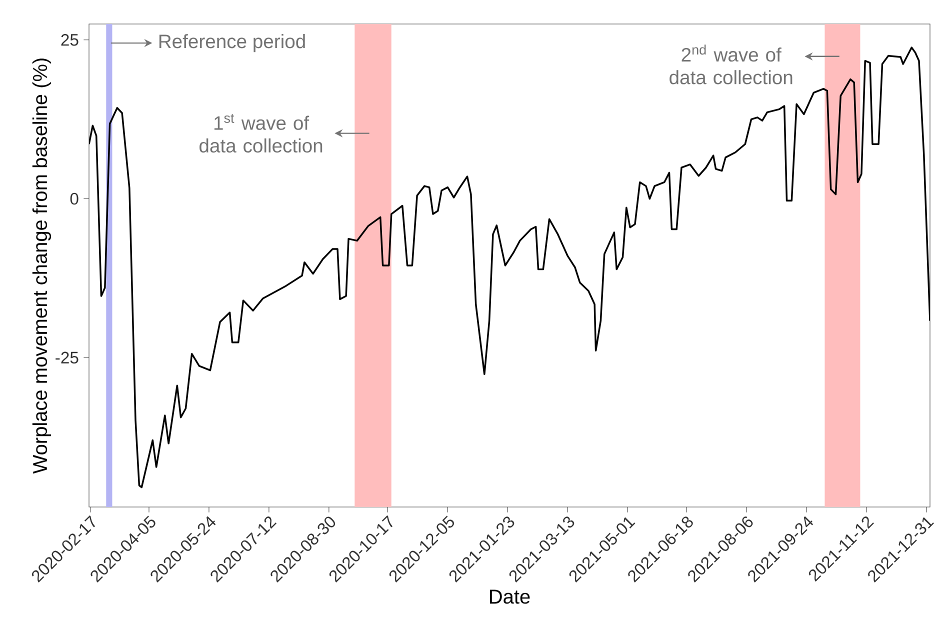  I want to click on y-tick-label: -25, so click(67, 358).